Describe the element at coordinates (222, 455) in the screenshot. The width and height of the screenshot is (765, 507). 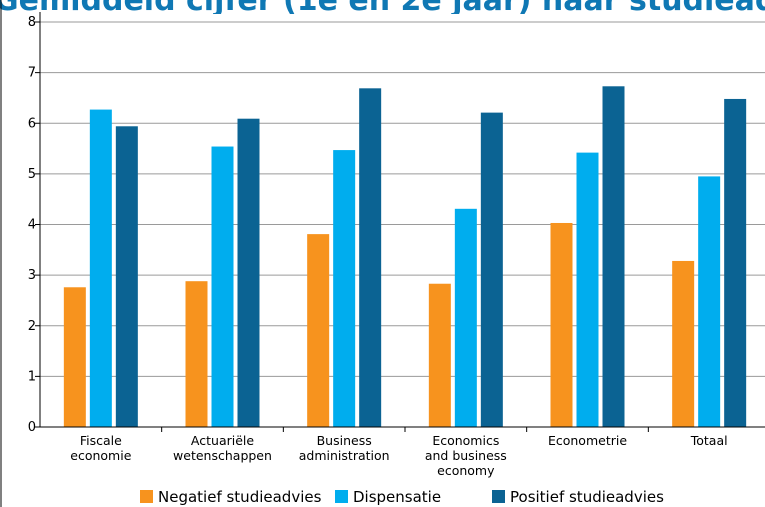
I see `x-tick-label: wetenschappen` at that location.